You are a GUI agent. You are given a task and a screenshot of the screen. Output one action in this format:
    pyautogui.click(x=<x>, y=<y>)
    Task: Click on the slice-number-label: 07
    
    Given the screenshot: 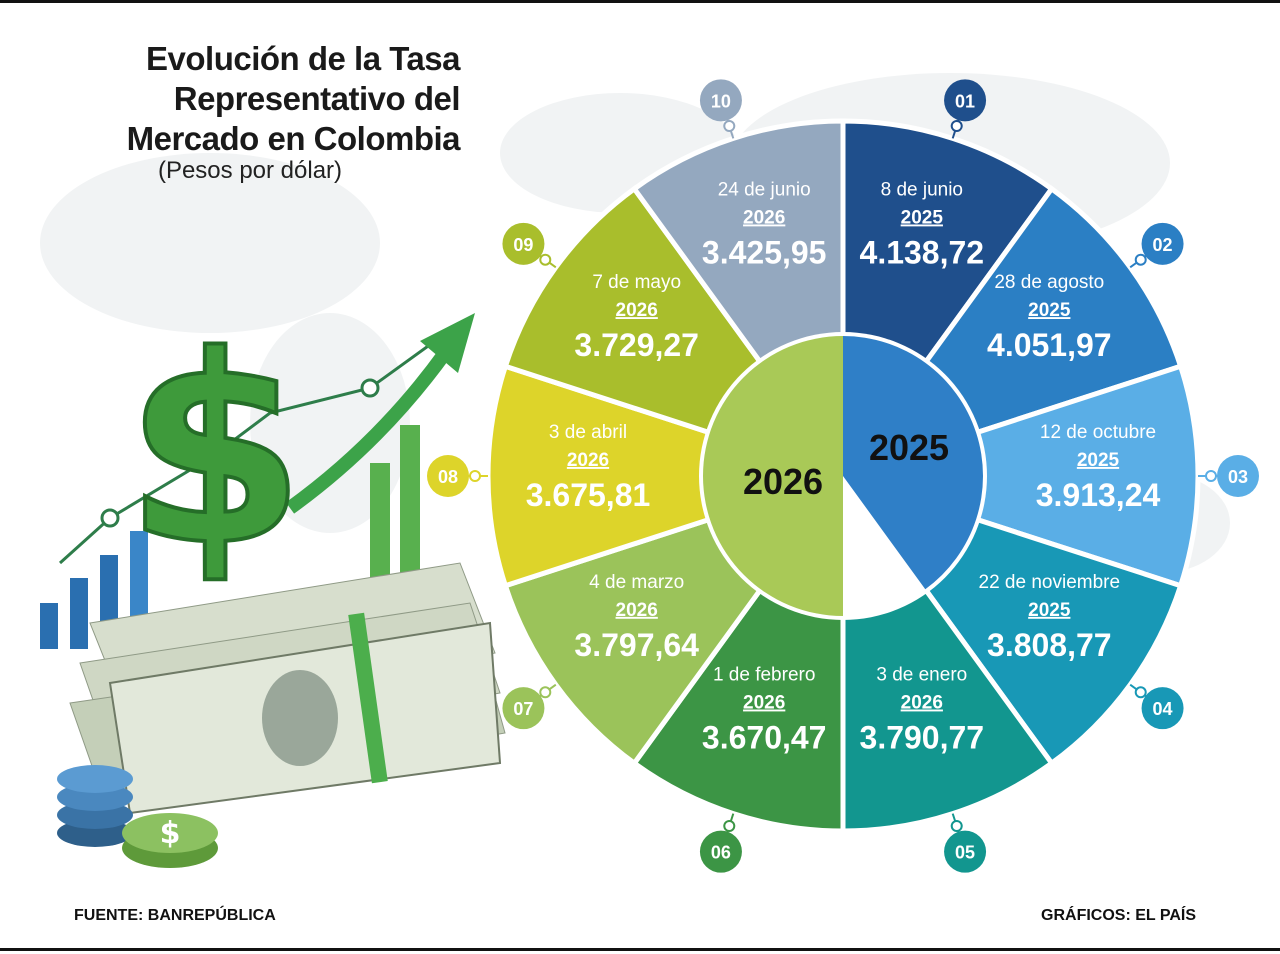 What is the action you would take?
    pyautogui.click(x=523, y=709)
    